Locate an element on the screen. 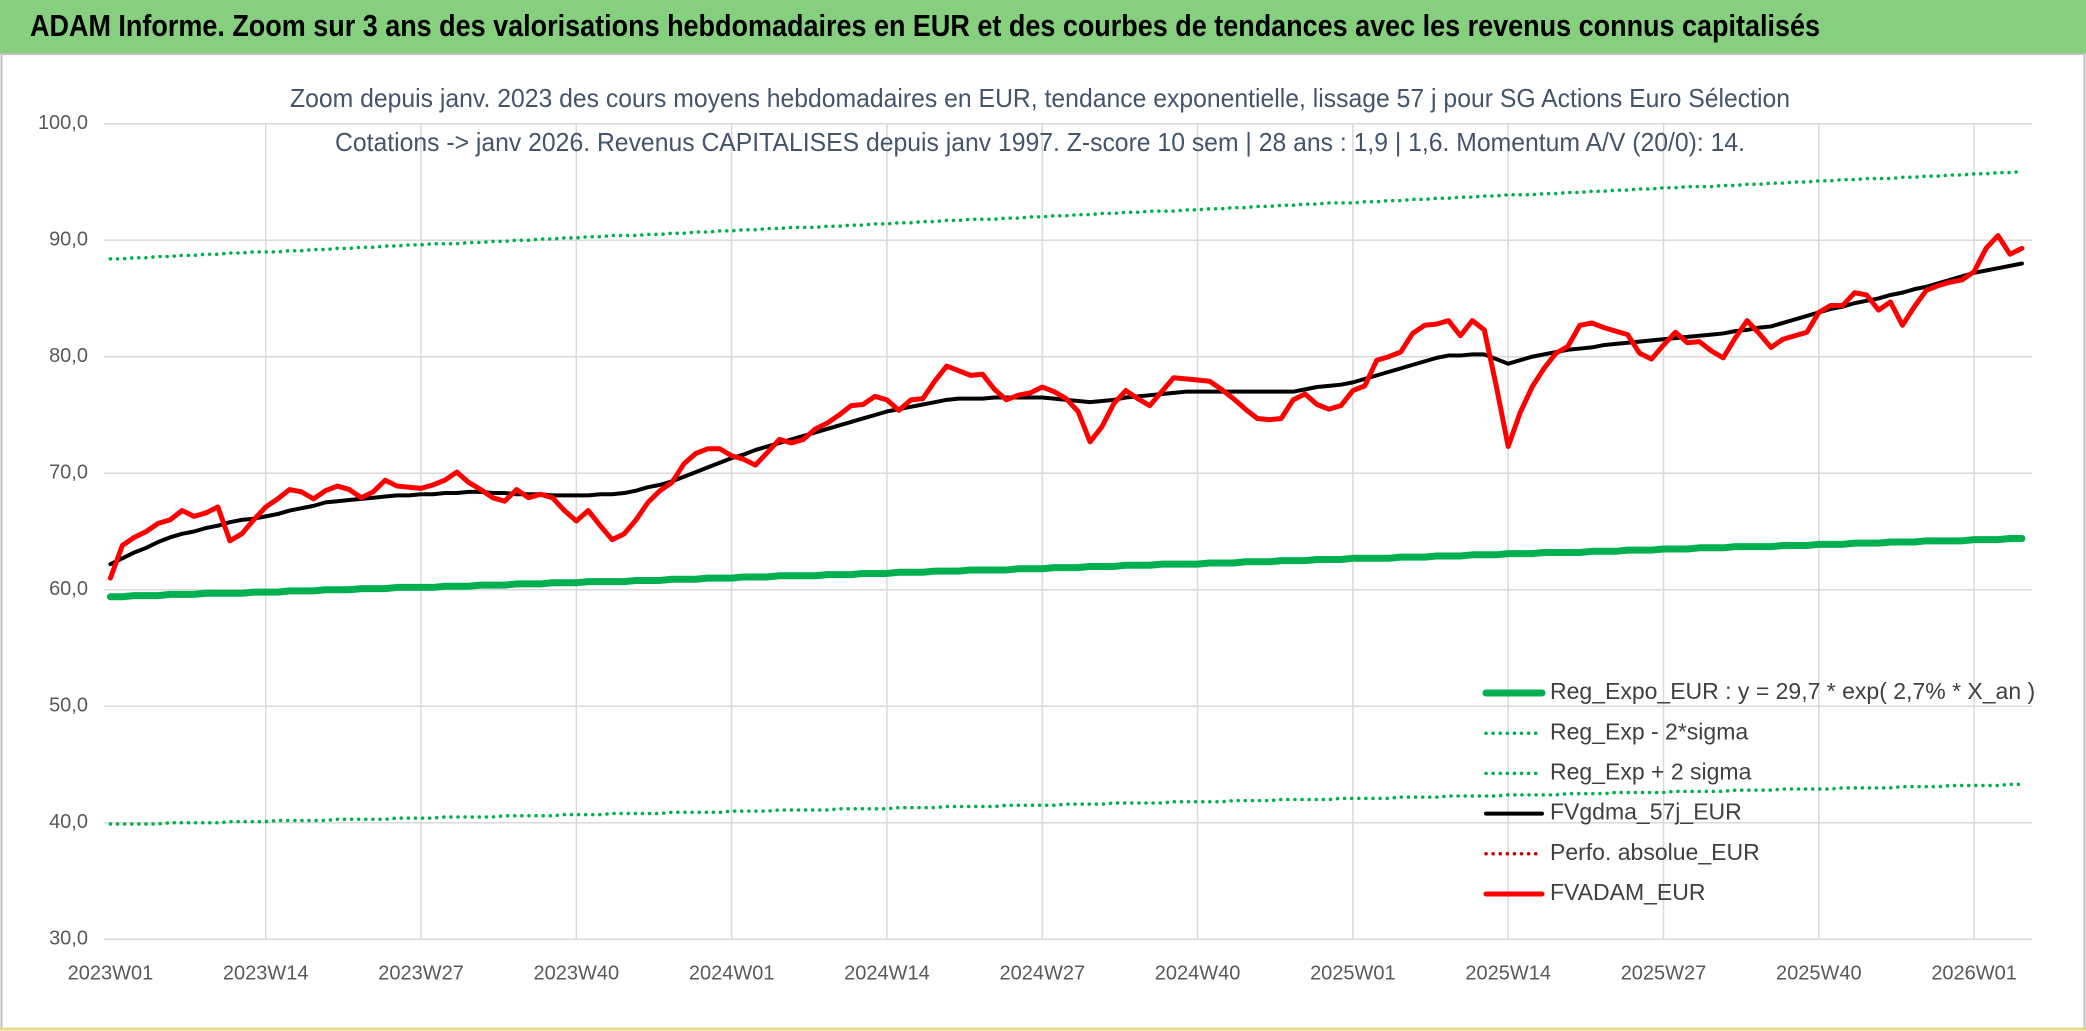 The width and height of the screenshot is (2086, 1031). x-tick-label: 2026W01 is located at coordinates (1974, 973).